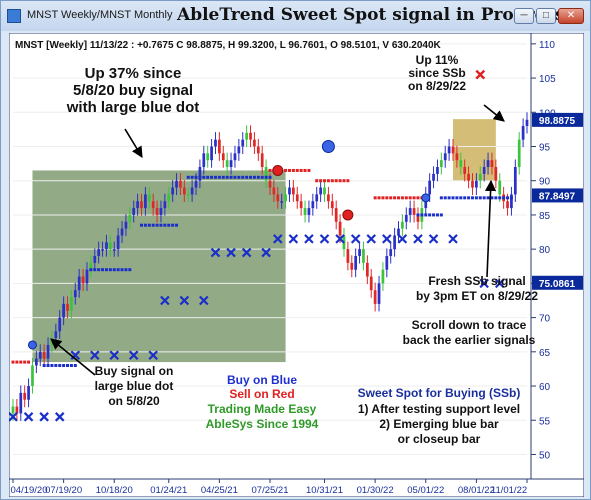  I want to click on x-tick-label: 07/19/20, so click(63, 490).